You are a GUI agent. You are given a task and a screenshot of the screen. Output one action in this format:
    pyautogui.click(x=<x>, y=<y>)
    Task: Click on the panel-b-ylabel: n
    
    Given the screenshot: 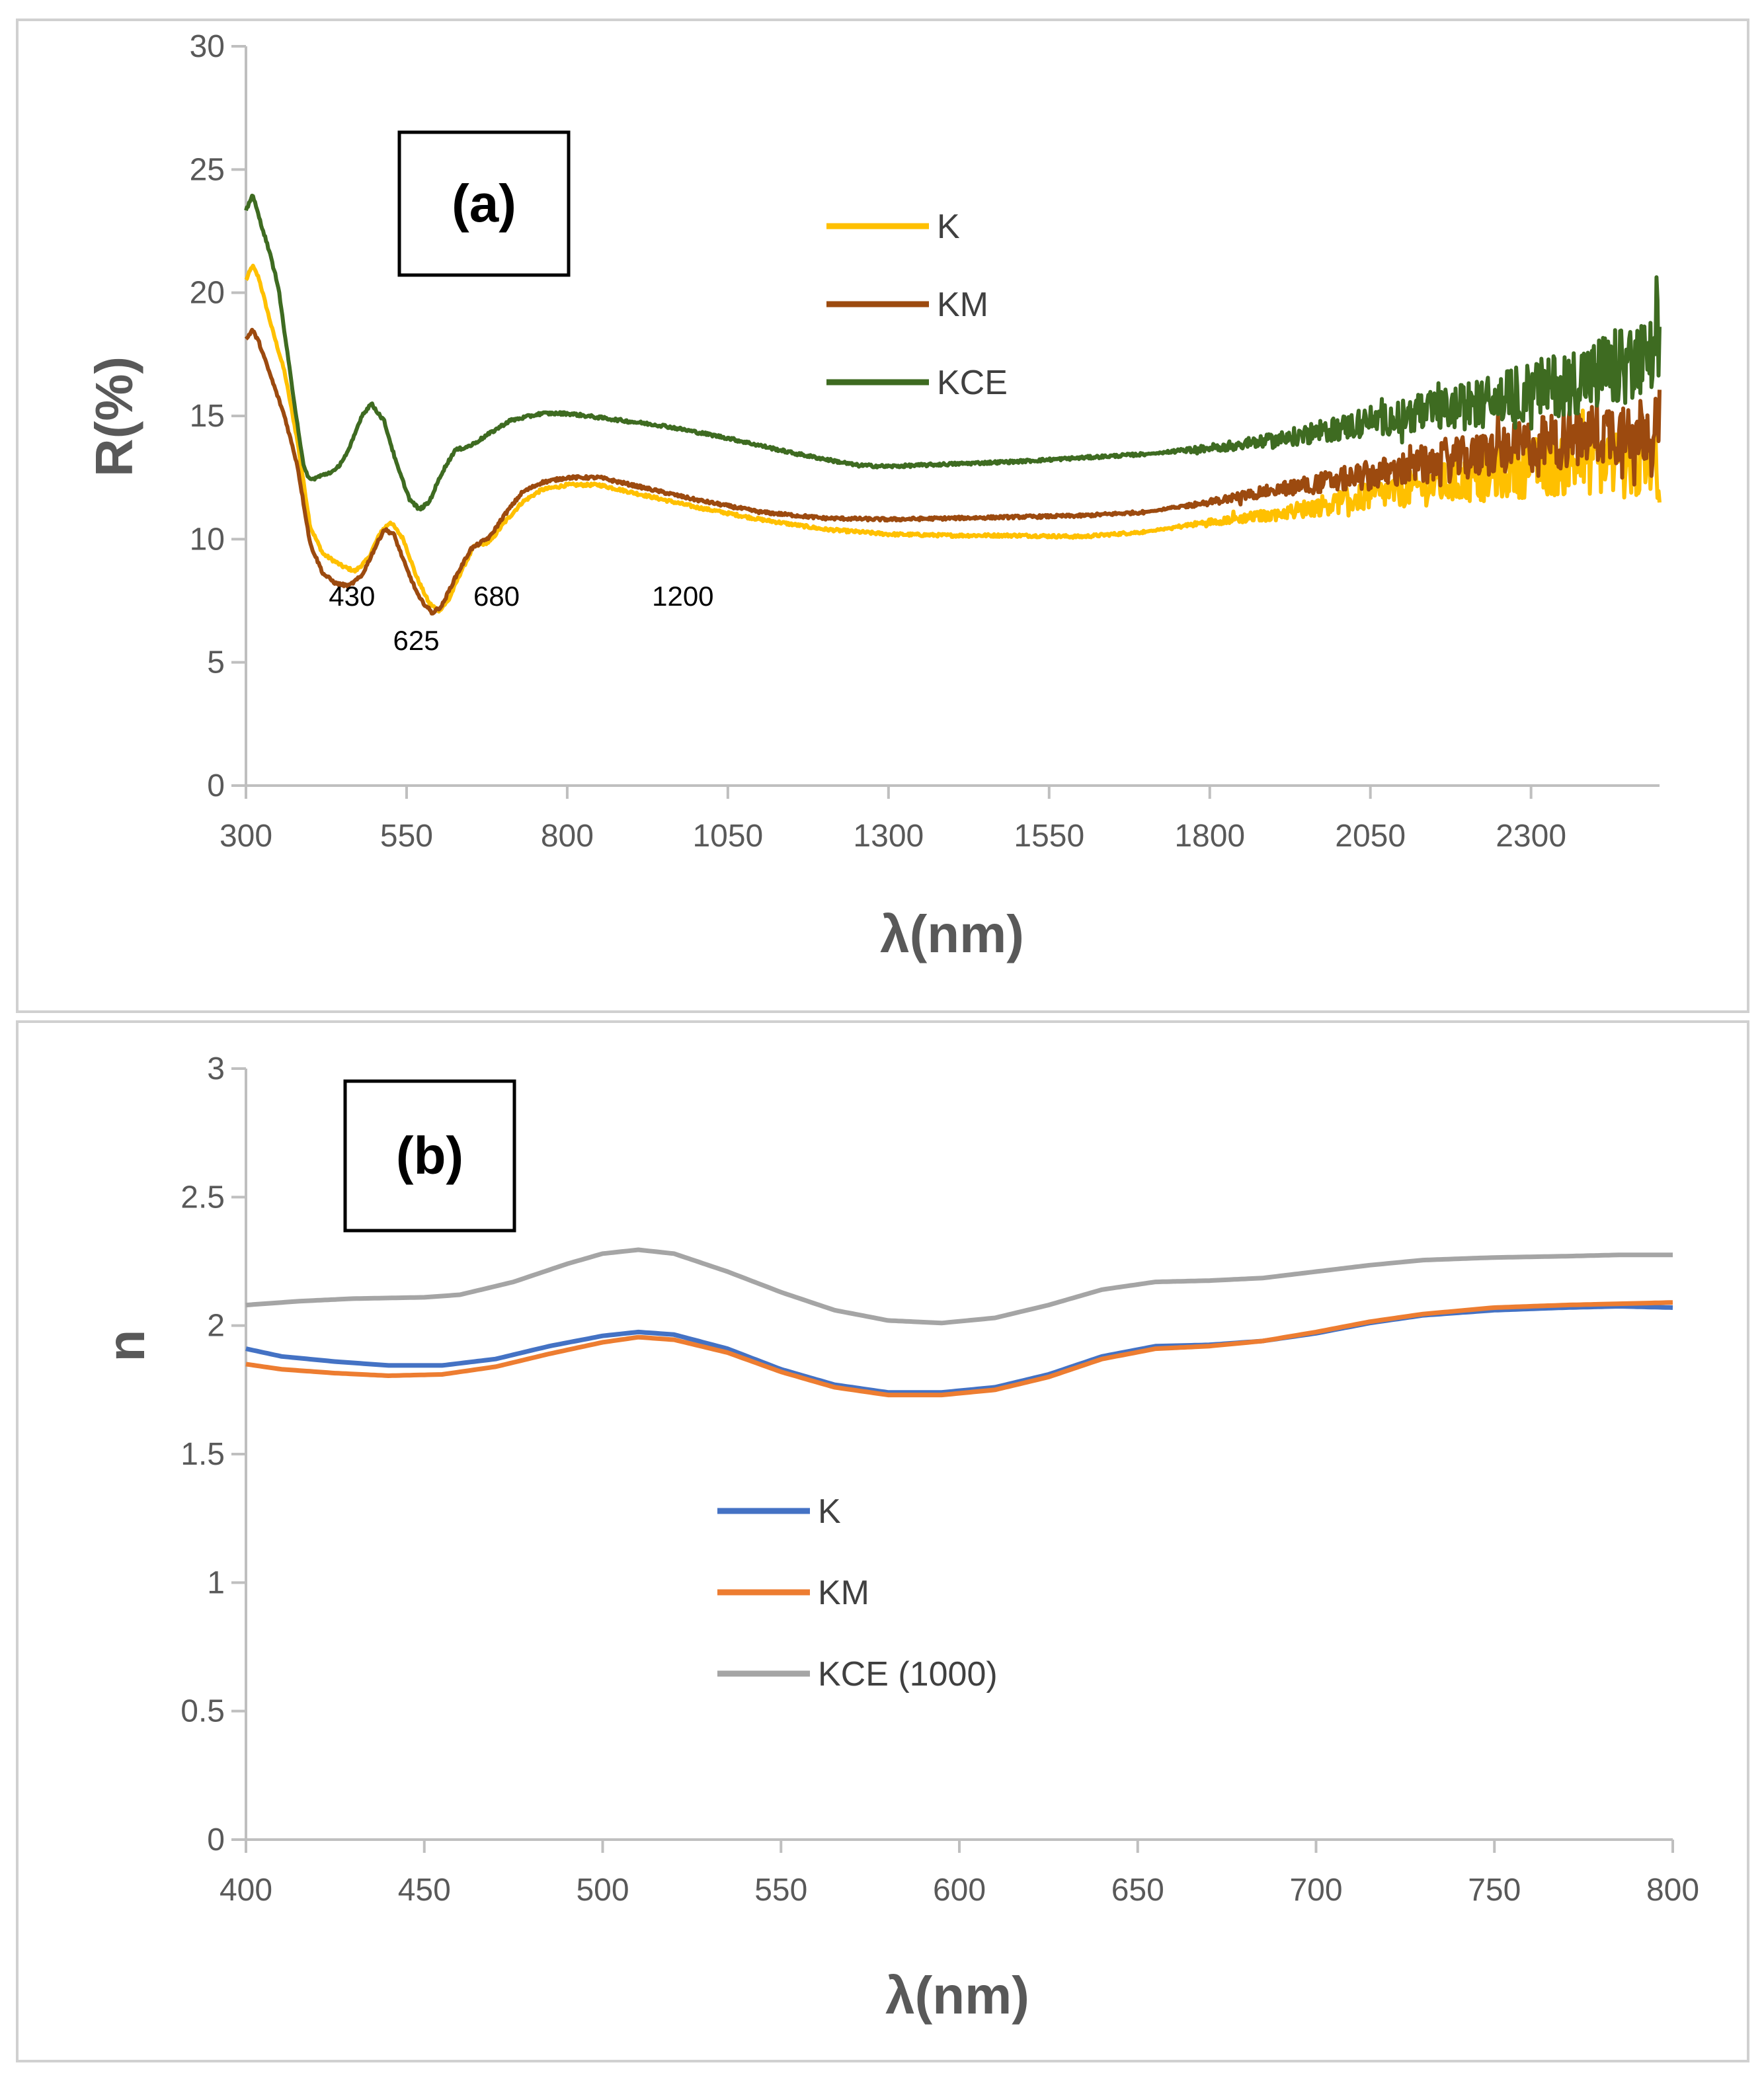 What is the action you would take?
    pyautogui.click(x=126, y=1346)
    